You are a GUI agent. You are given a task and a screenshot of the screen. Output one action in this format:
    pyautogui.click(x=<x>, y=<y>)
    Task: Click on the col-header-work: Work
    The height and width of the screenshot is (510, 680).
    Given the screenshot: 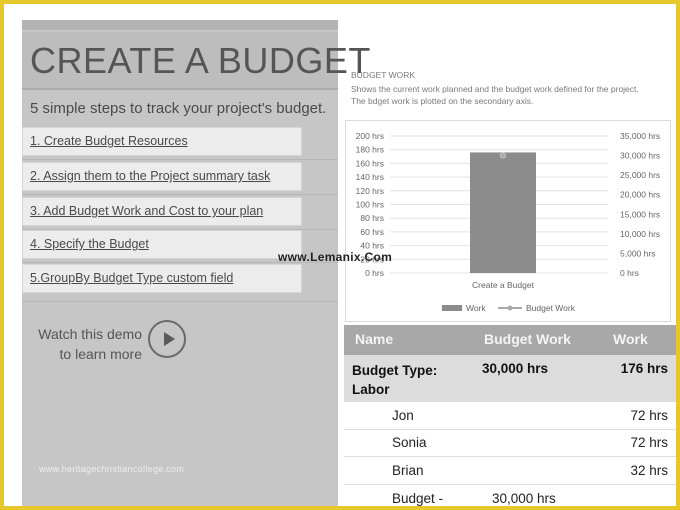 What is the action you would take?
    pyautogui.click(x=630, y=339)
    